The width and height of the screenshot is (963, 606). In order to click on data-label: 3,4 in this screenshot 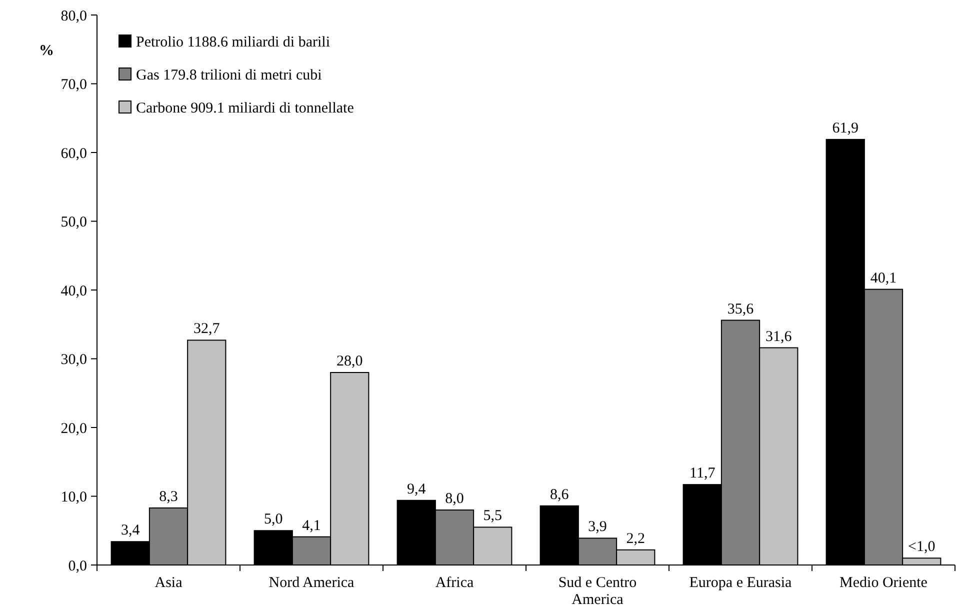, I will do `click(130, 530)`.